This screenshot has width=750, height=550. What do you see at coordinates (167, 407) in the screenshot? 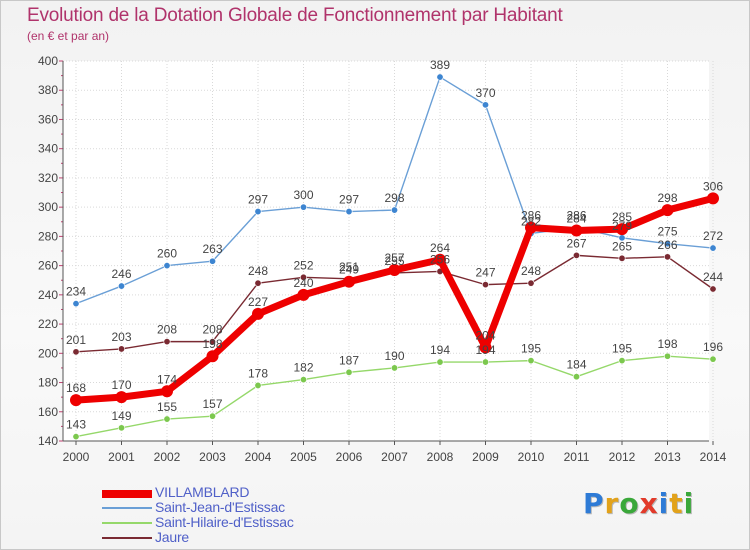
I see `data-label: 155` at bounding box center [167, 407].